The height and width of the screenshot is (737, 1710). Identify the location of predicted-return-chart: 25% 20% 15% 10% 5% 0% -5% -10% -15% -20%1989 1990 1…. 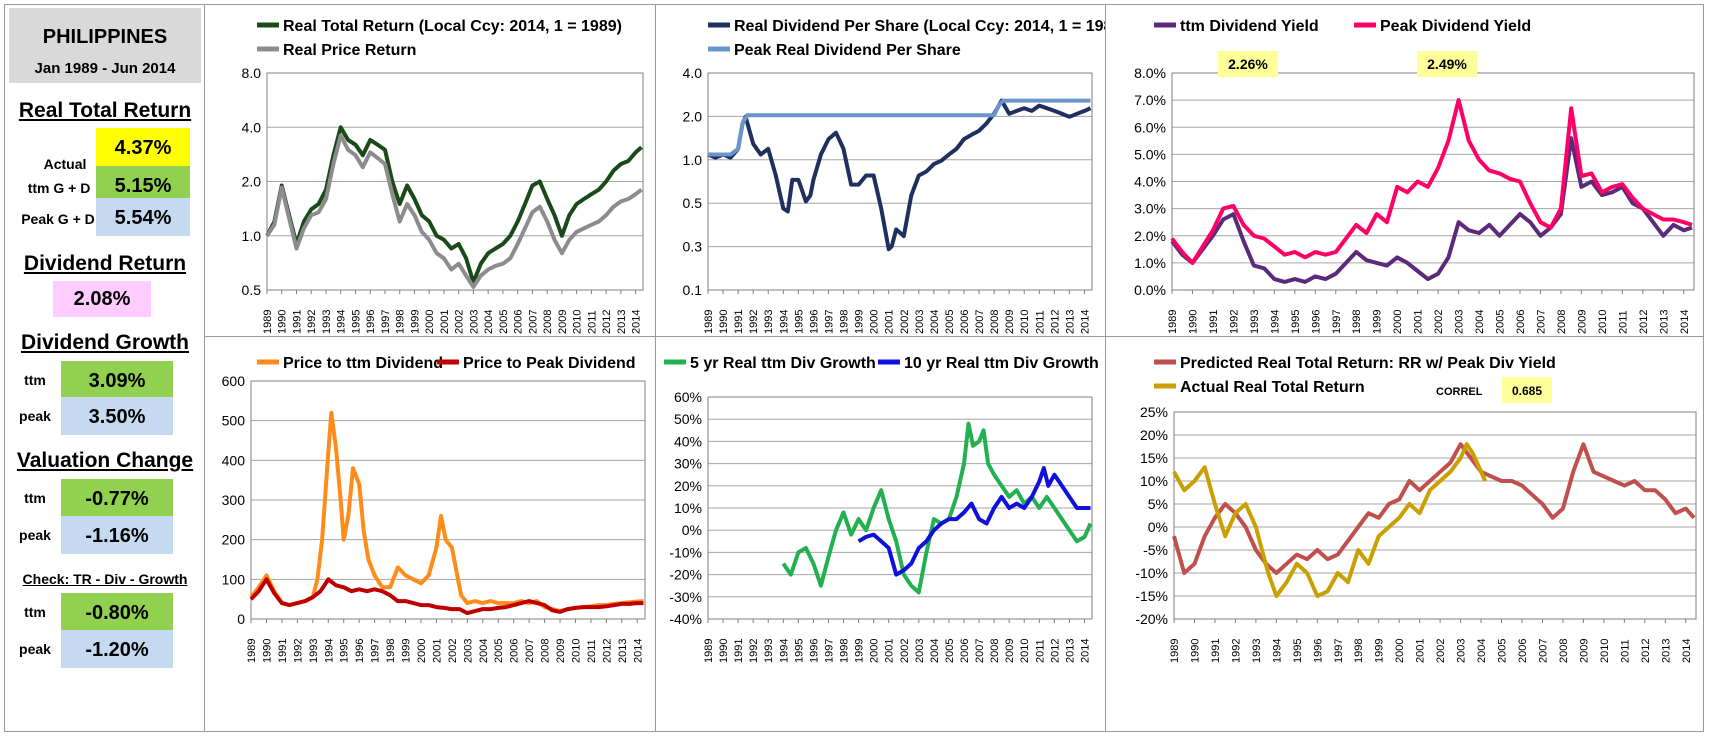
(1416, 509).